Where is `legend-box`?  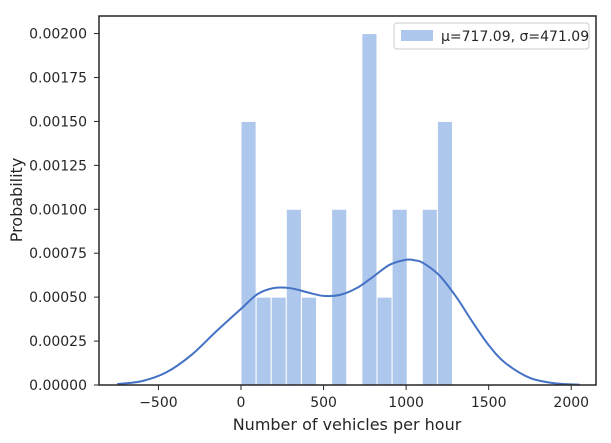
legend-box is located at coordinates (491, 36).